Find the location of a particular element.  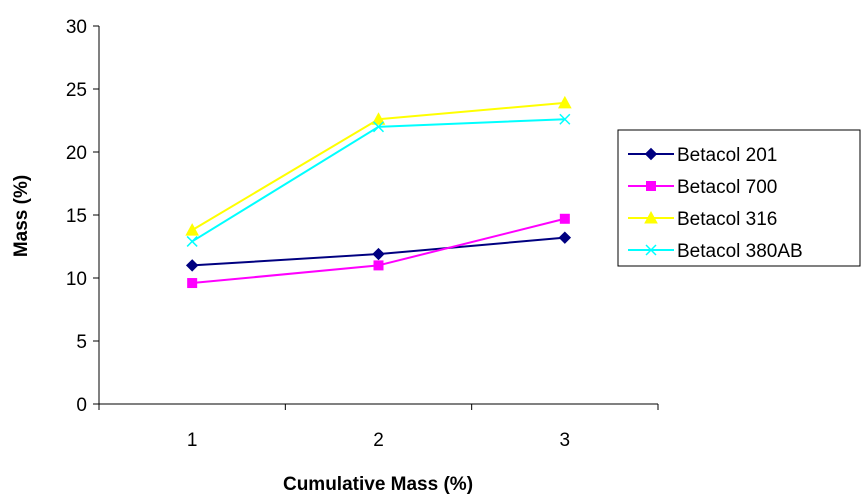

x-axis-title: Cumulative Mass (%) is located at coordinates (378, 484).